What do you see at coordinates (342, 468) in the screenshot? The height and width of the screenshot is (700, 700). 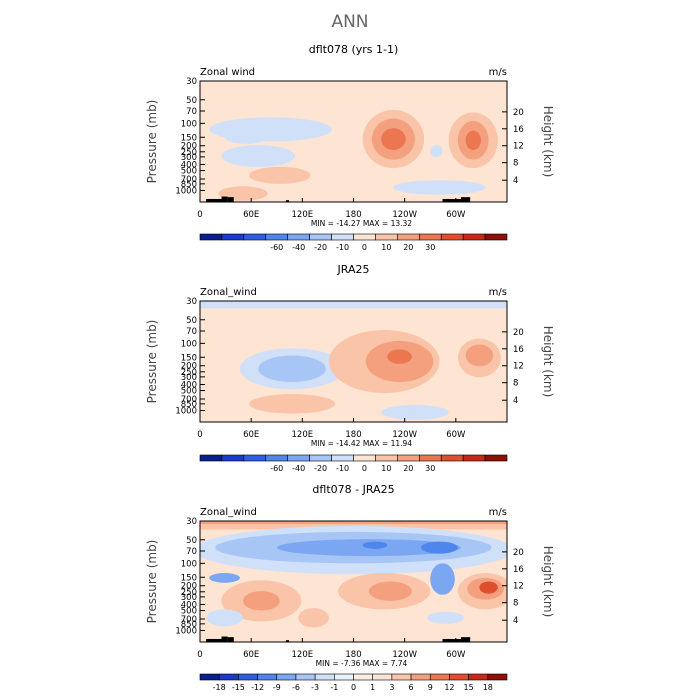 I see `colorbar-label: -10` at bounding box center [342, 468].